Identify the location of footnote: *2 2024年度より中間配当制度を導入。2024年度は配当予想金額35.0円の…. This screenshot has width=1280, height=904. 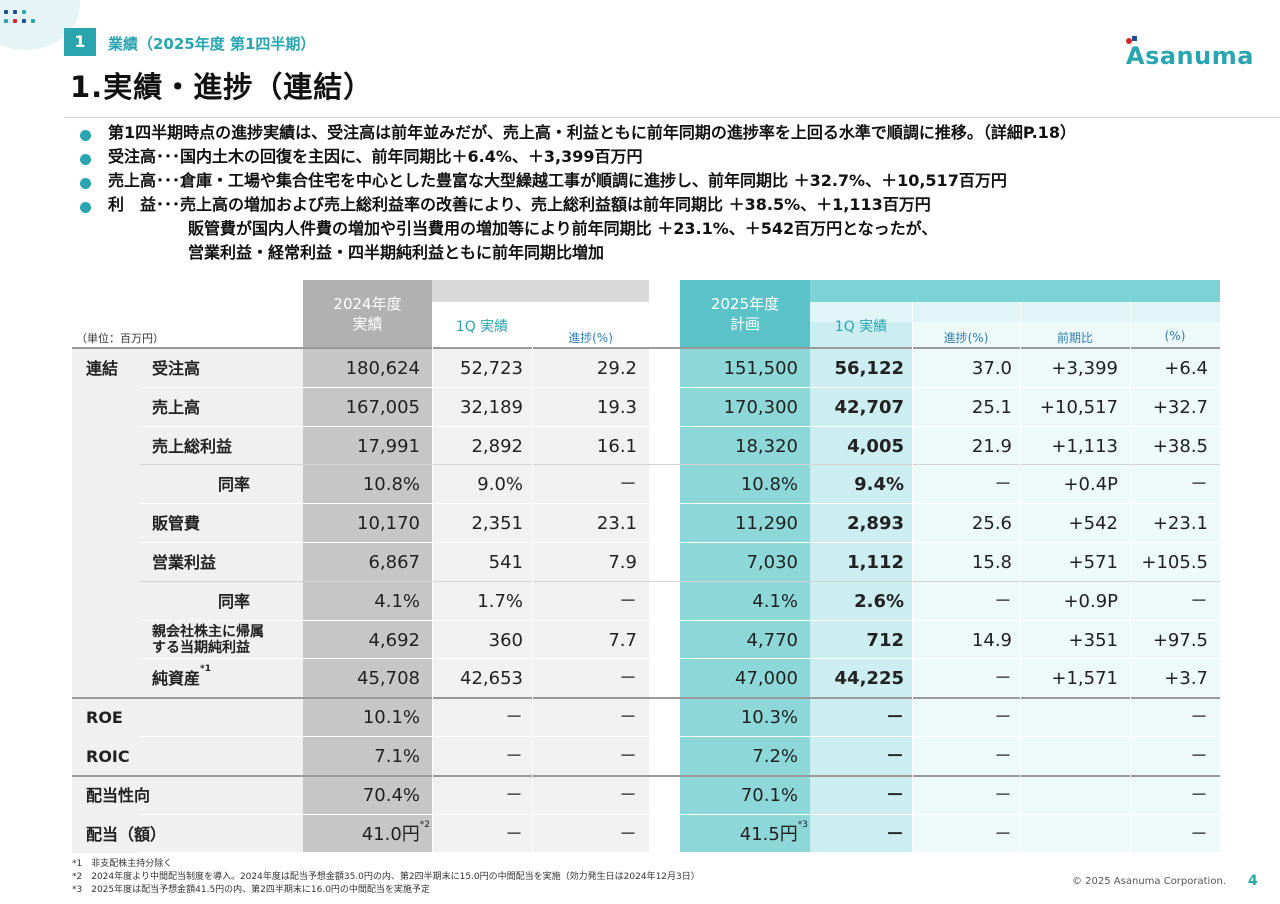
(386, 877).